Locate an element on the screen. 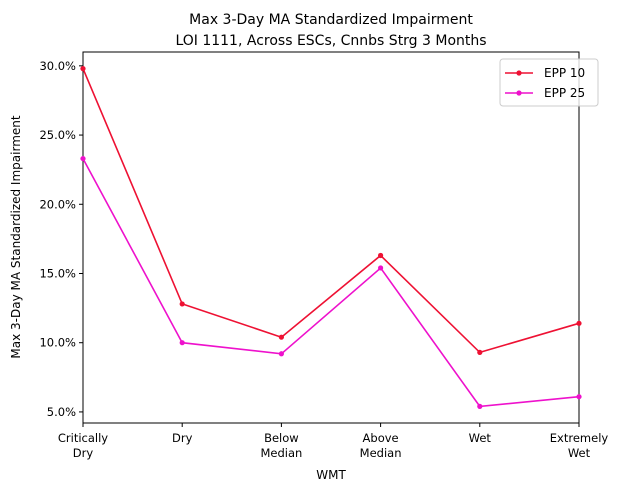 The image size is (624, 492). legend-label: EPP 10 is located at coordinates (564, 73).